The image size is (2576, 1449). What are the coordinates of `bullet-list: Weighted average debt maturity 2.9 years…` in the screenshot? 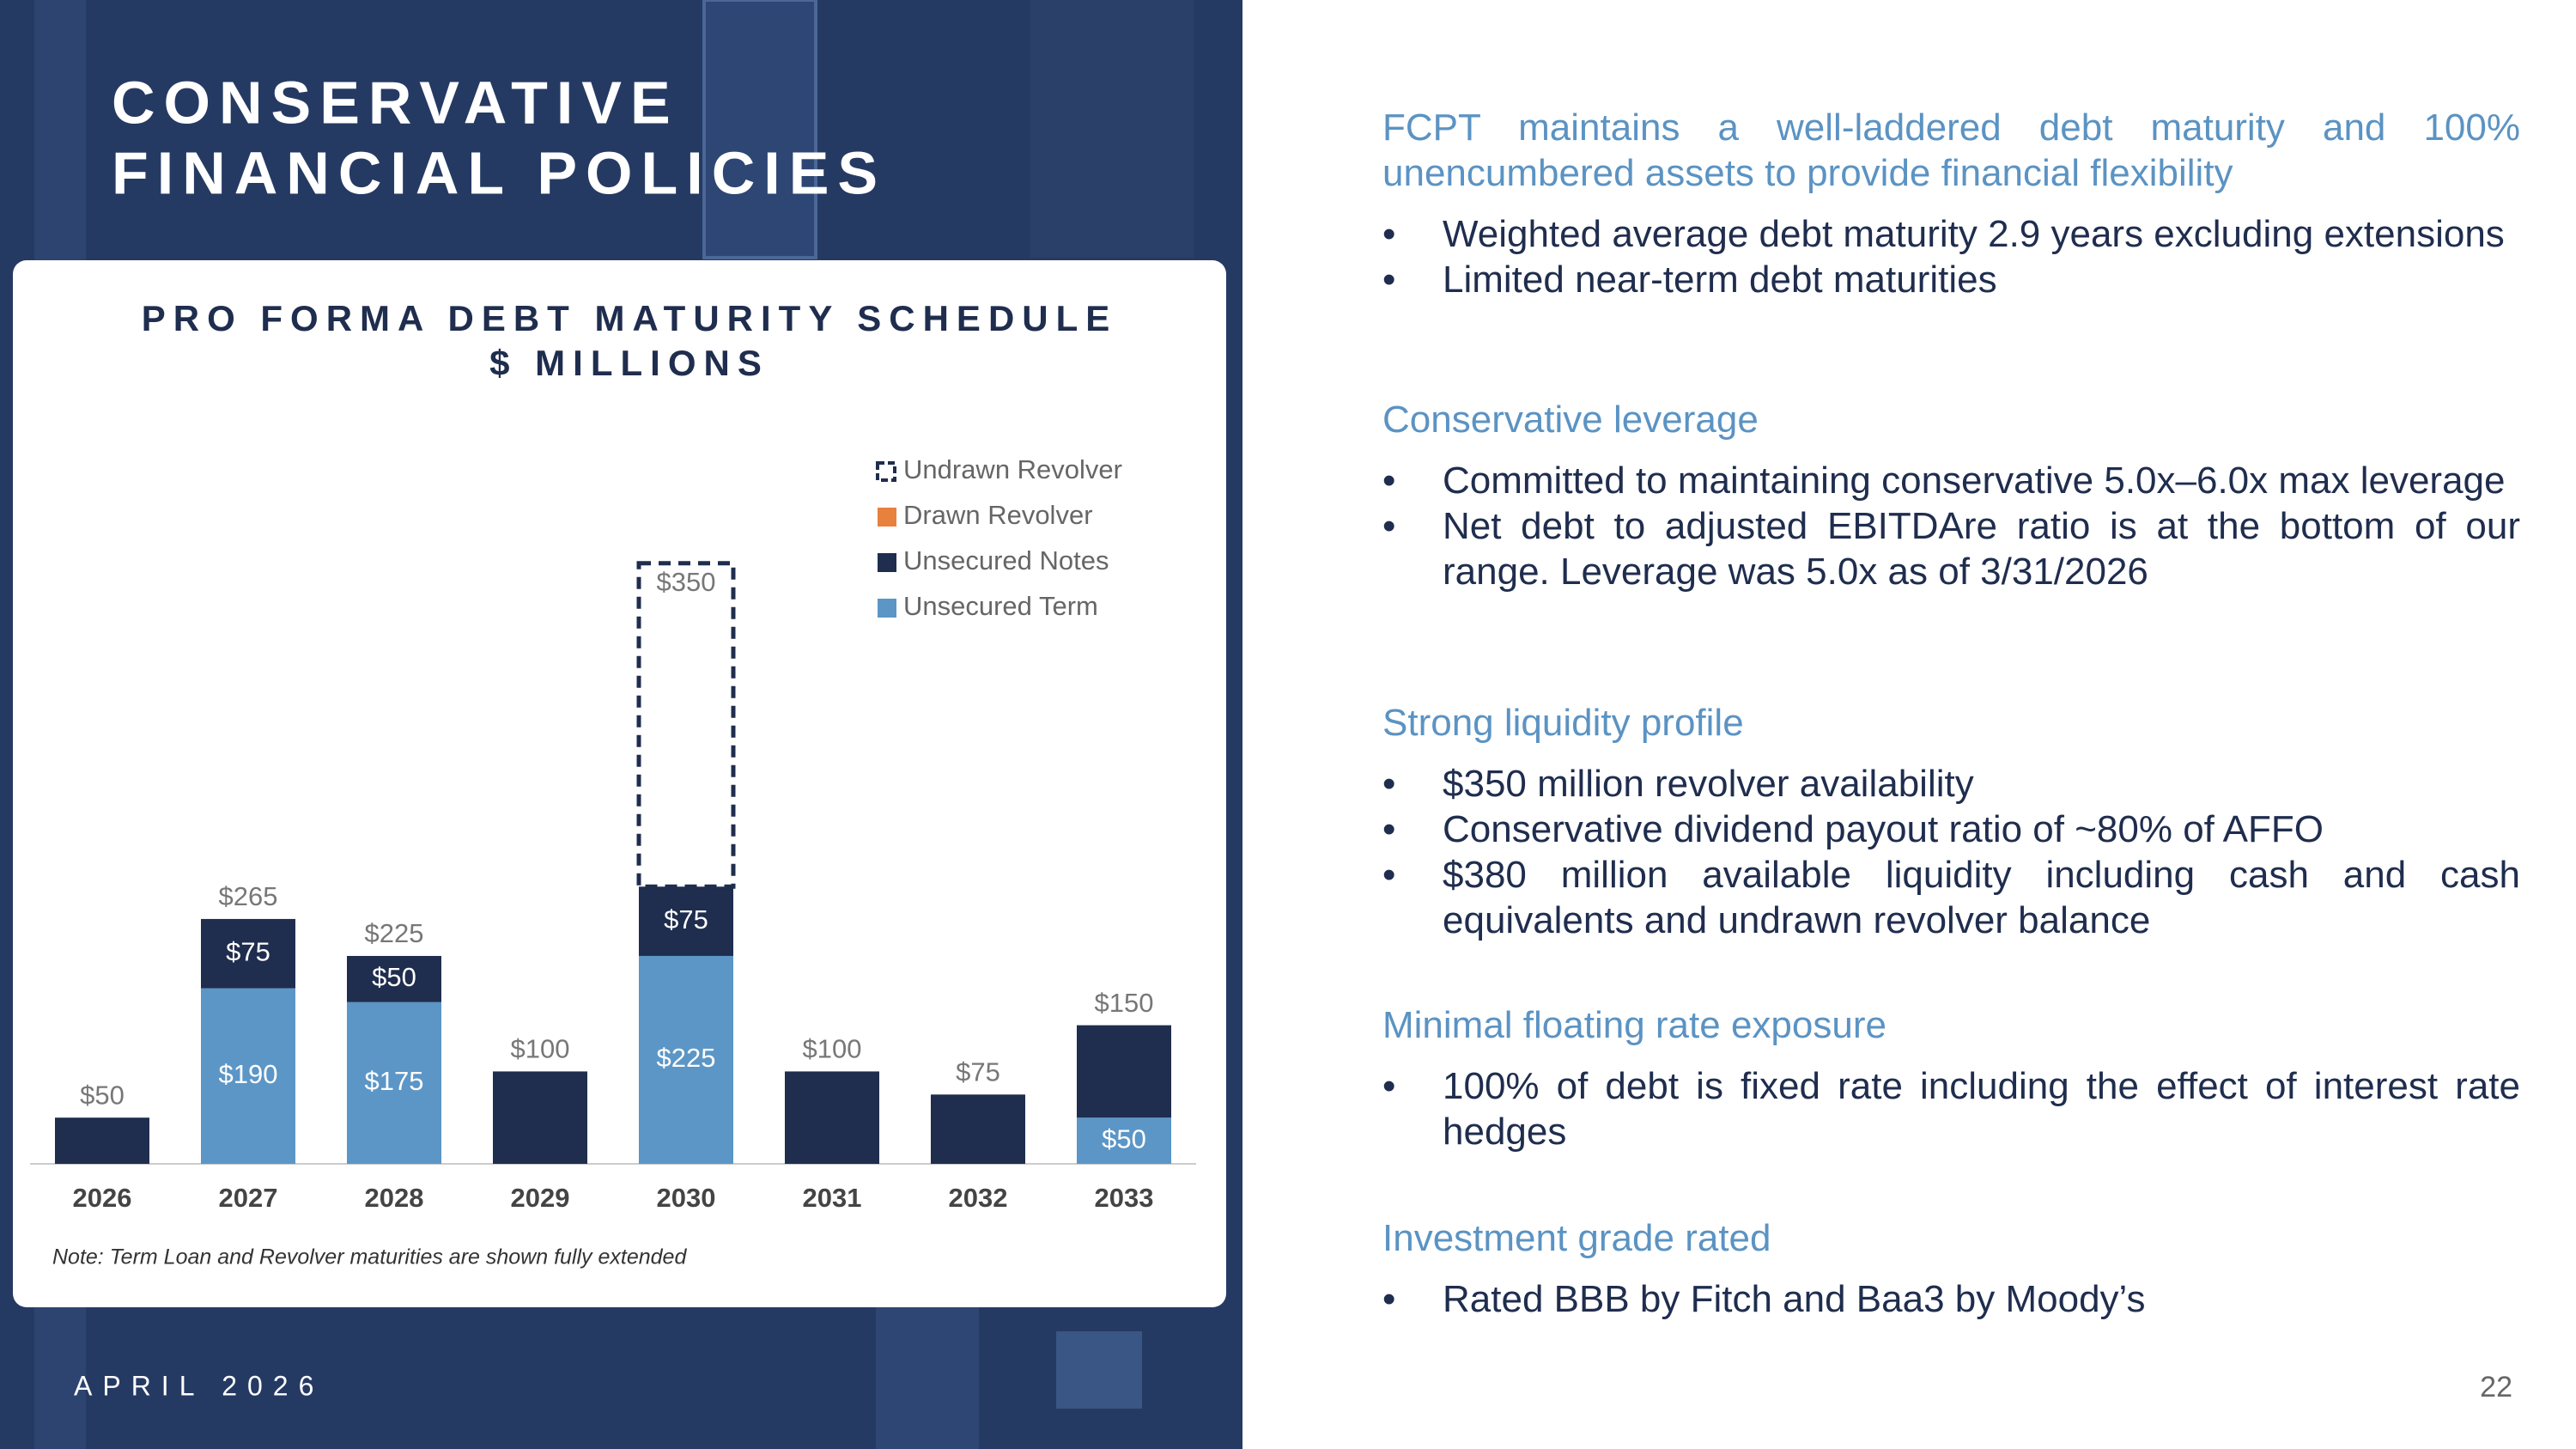 It's located at (1951, 256).